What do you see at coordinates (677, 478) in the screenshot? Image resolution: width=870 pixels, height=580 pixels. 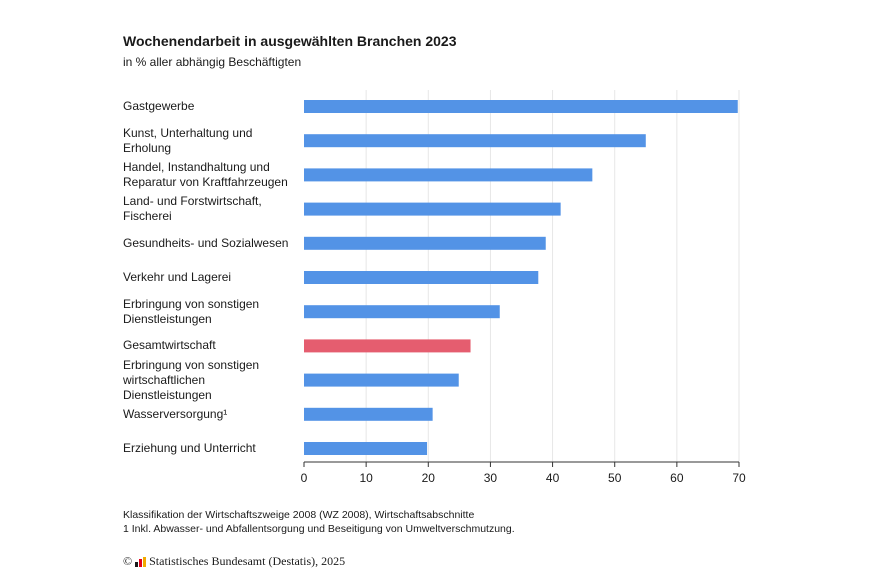 I see `x-tick-label: 60` at bounding box center [677, 478].